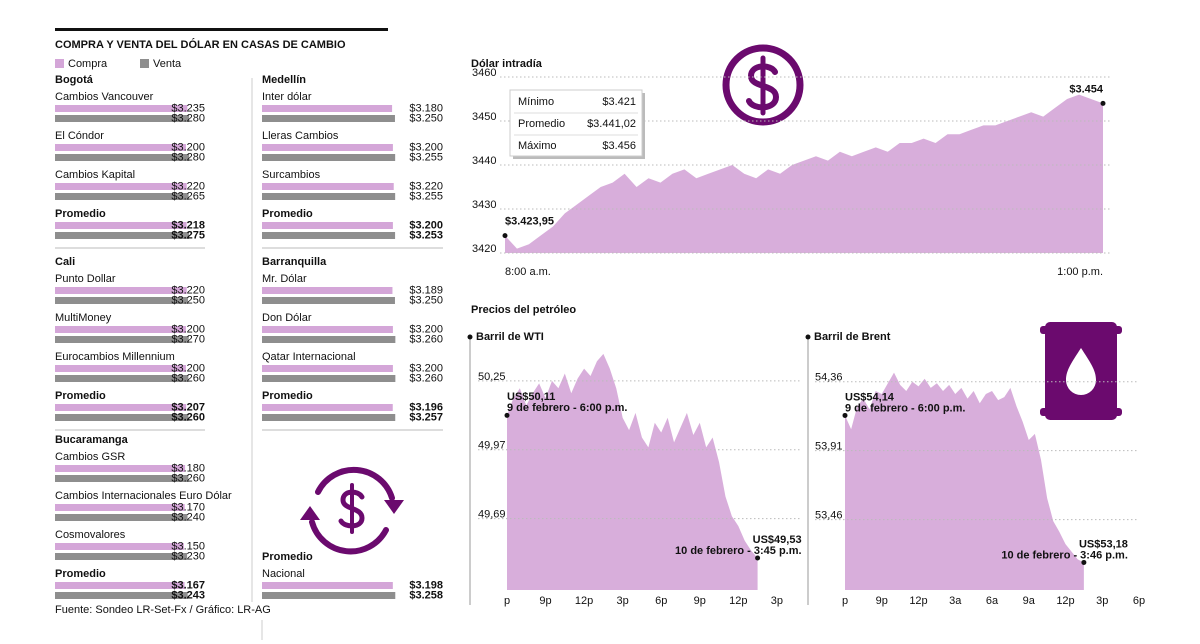 This screenshot has height=644, width=1200. Describe the element at coordinates (1080, 272) in the screenshot. I see `x-tick-label: 1:00 p.m.` at that location.